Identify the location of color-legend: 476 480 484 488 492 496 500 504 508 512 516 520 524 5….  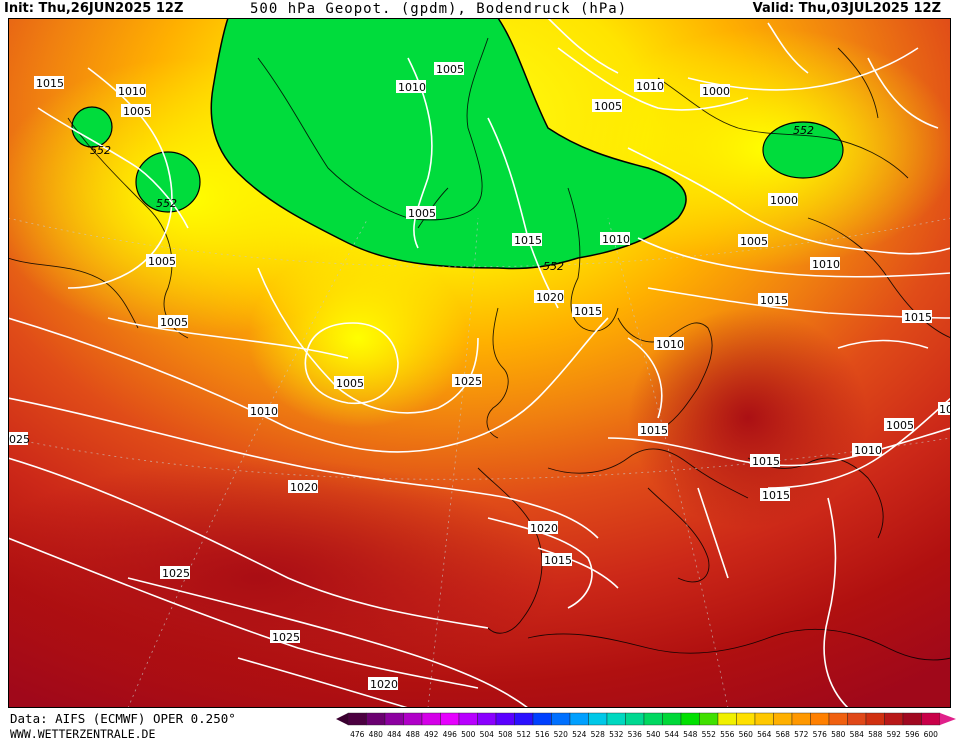
(646, 725).